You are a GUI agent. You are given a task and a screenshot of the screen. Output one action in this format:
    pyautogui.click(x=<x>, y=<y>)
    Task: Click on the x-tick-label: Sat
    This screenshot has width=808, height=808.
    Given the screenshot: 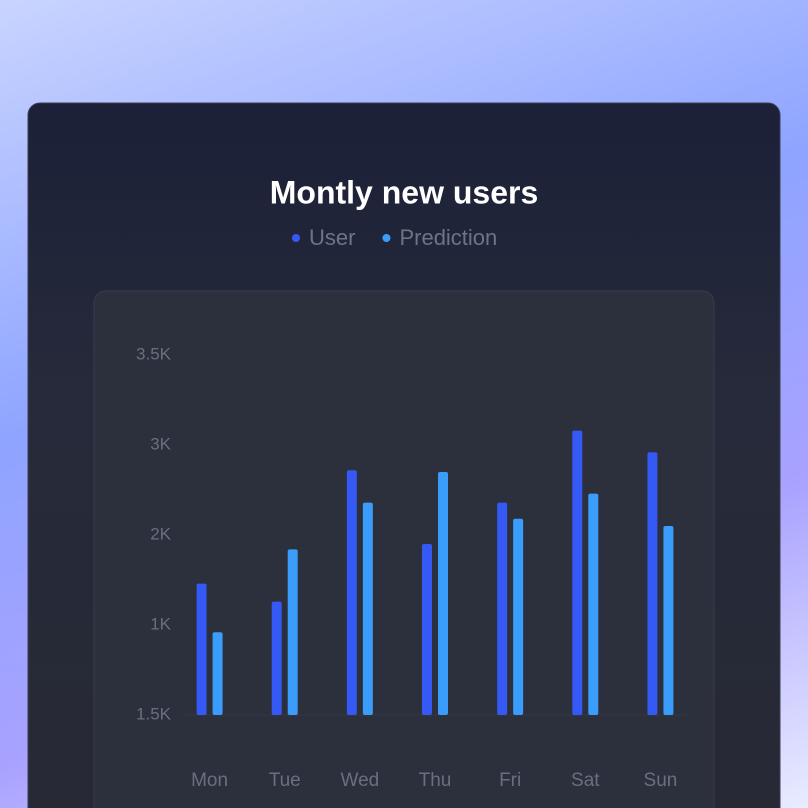 What is the action you would take?
    pyautogui.click(x=585, y=780)
    